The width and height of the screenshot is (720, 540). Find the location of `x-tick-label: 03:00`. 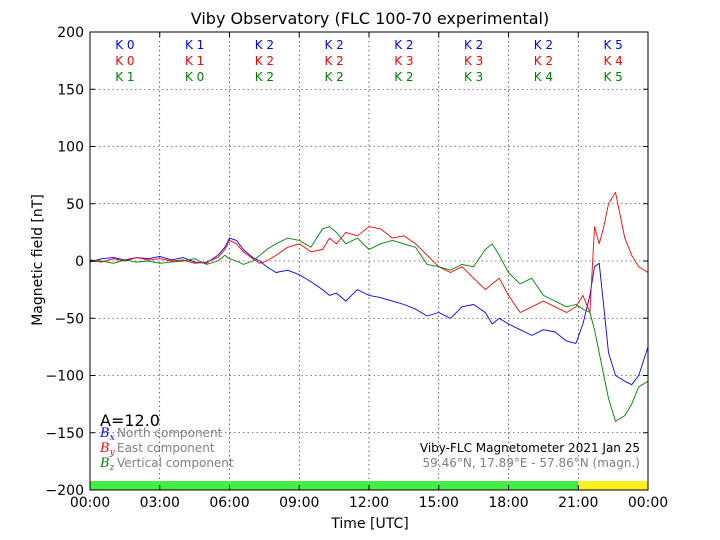

x-tick-label: 03:00 is located at coordinates (160, 503).